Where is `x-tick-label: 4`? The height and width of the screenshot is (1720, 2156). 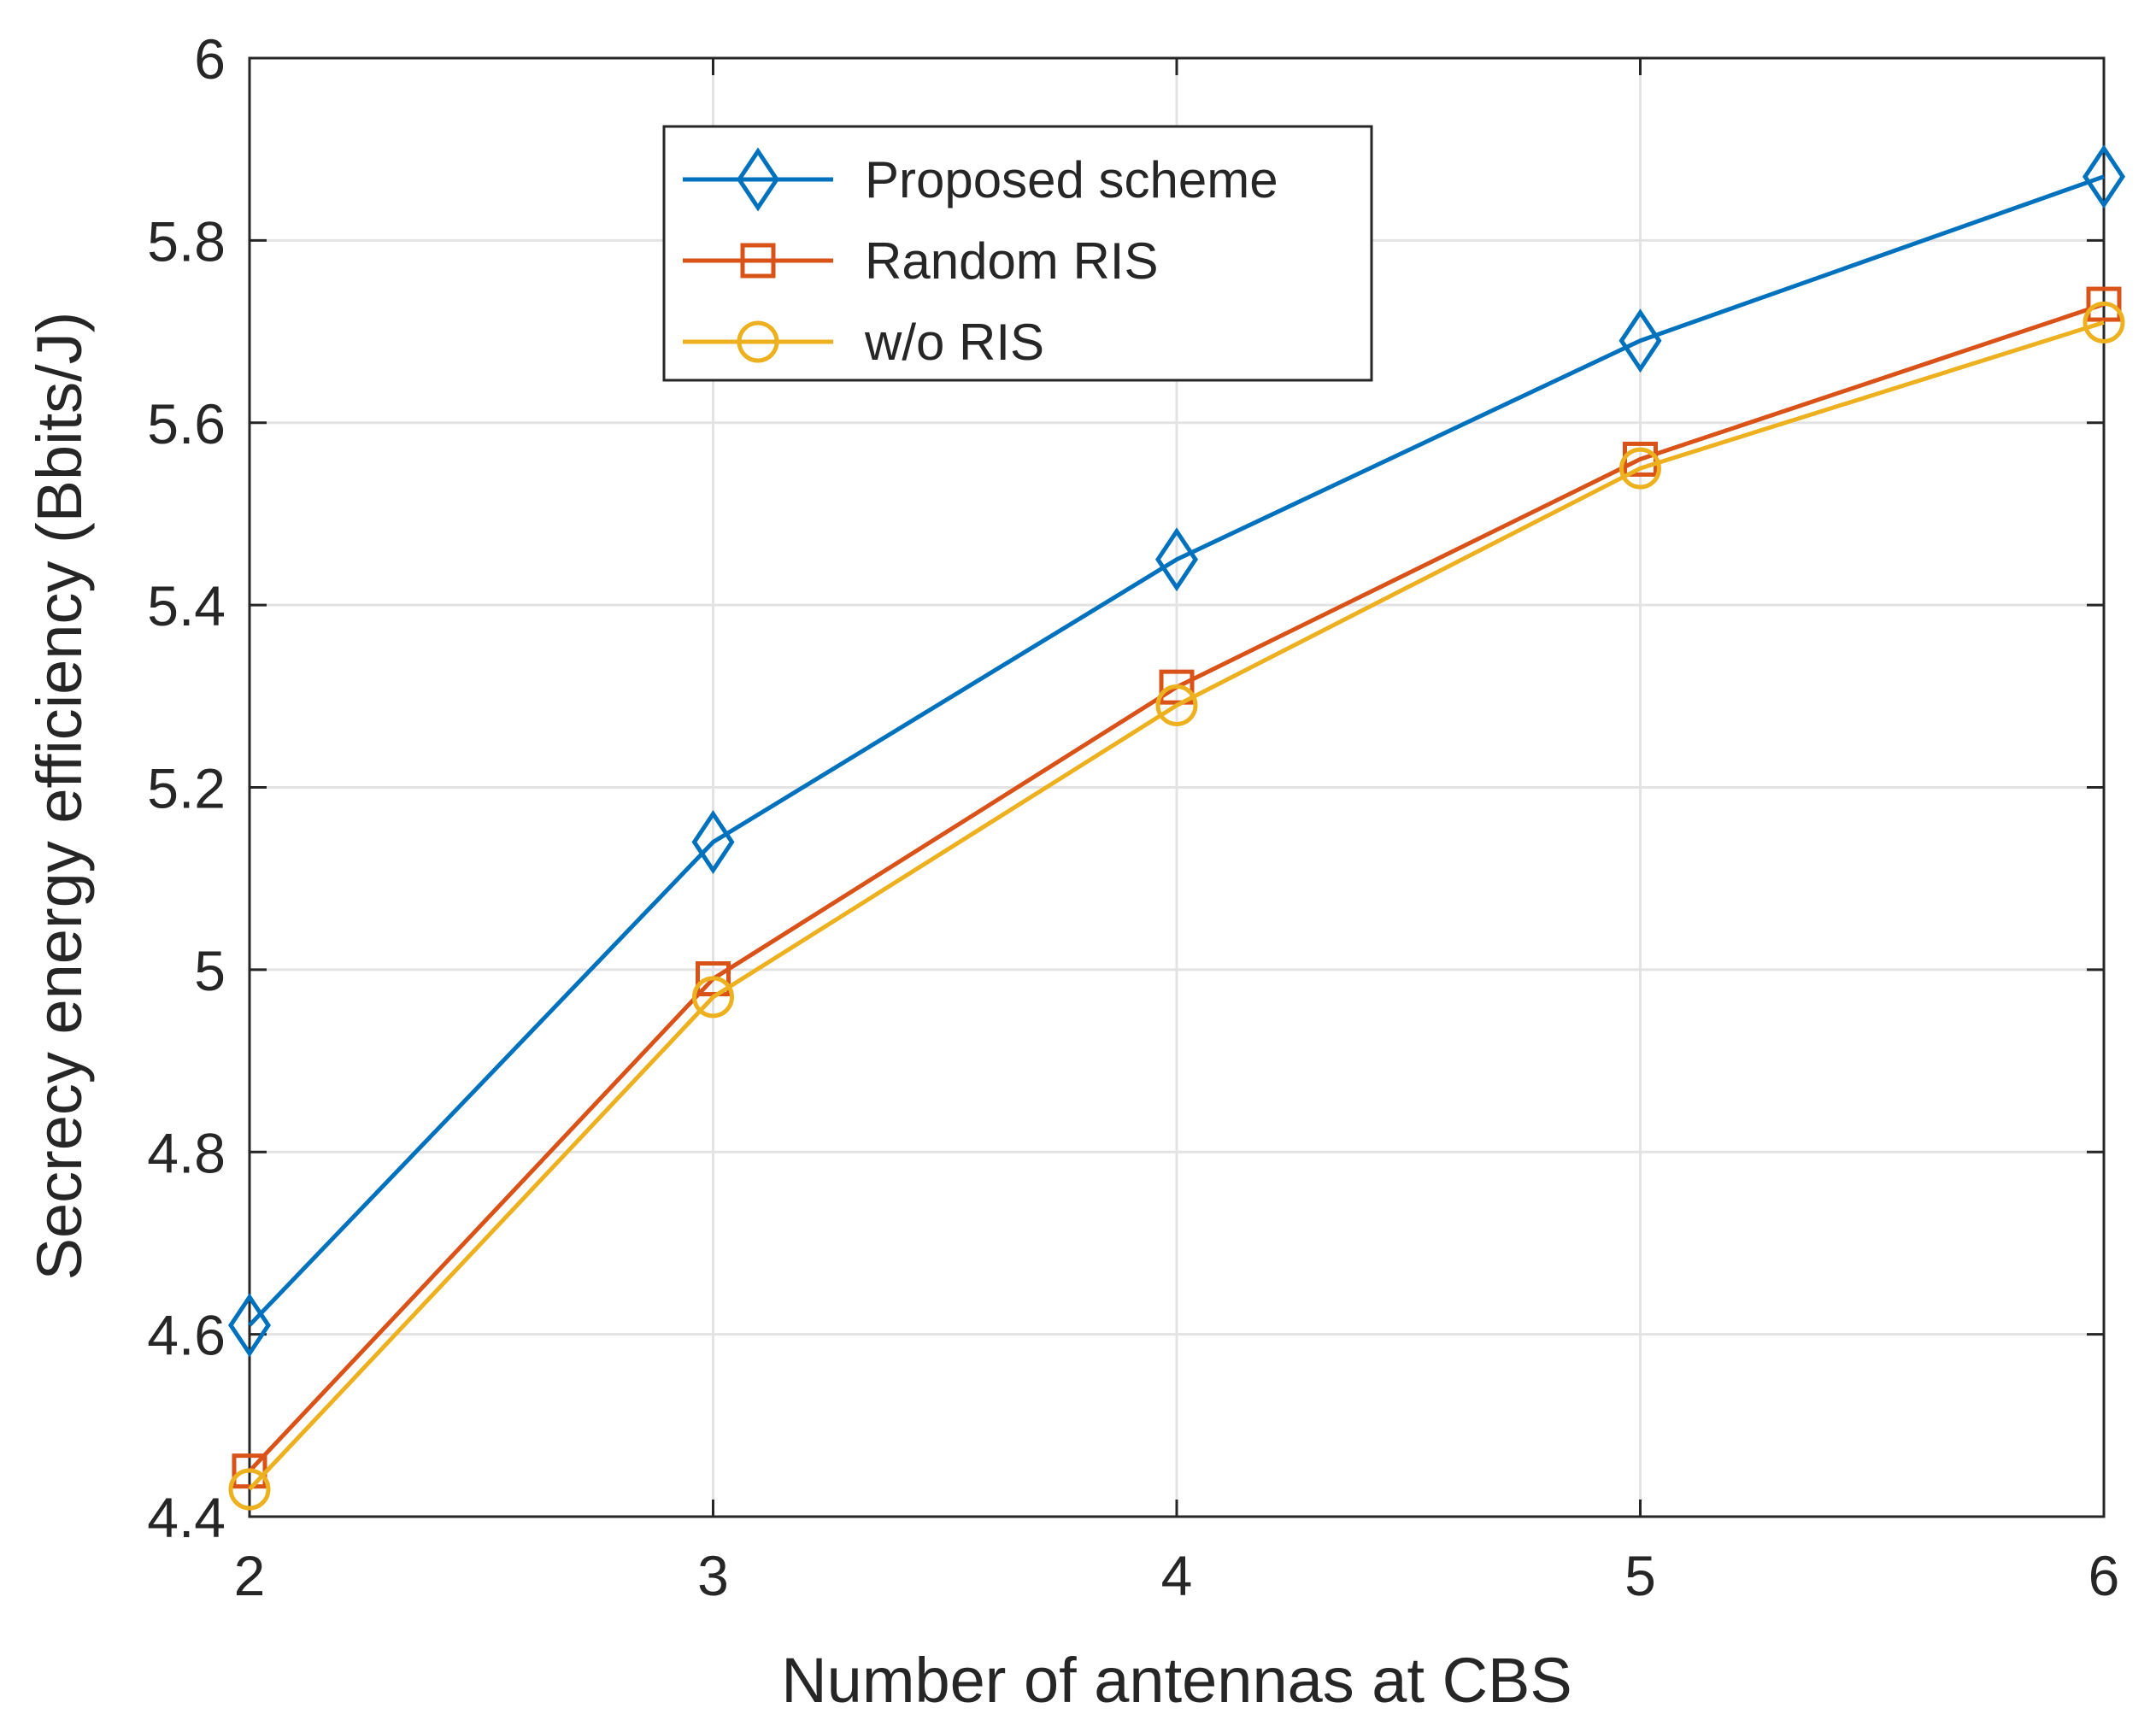
x-tick-label: 4 is located at coordinates (1177, 1575).